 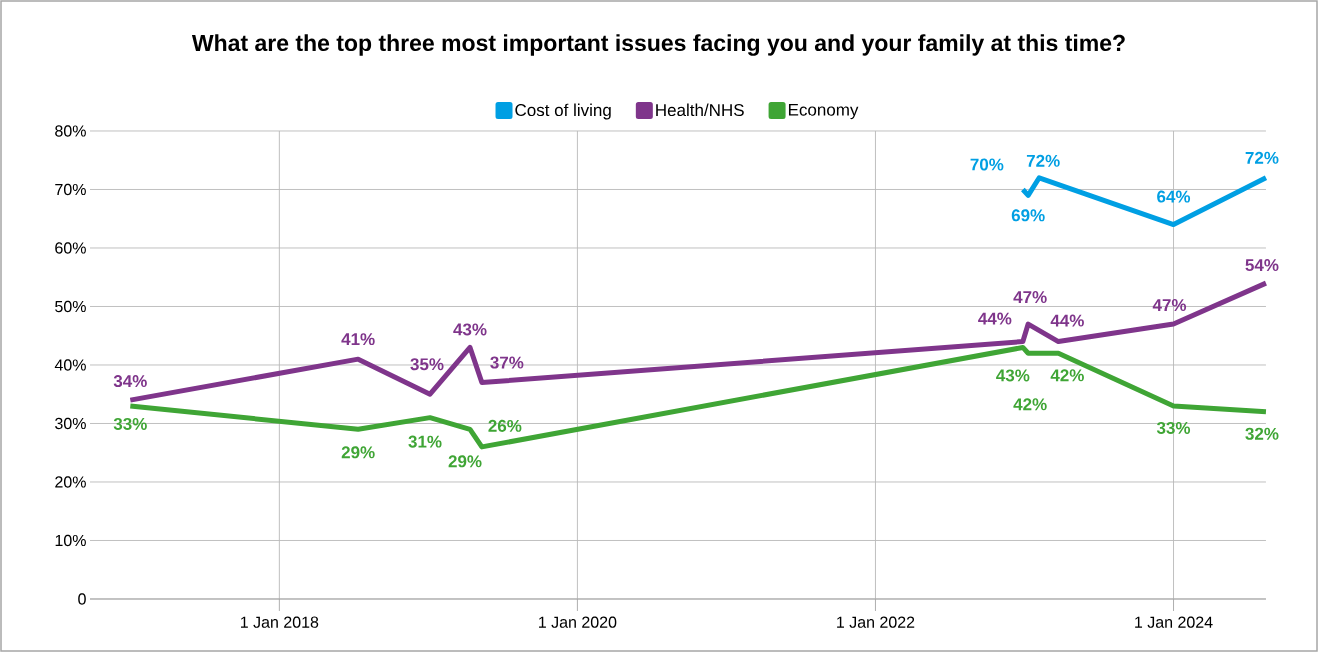 What do you see at coordinates (70, 482) in the screenshot?
I see `y-tick-label: 20%` at bounding box center [70, 482].